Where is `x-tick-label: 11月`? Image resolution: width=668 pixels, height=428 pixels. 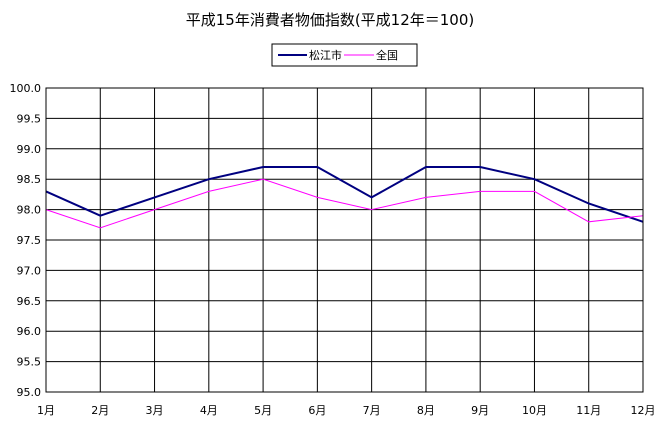
x-tick-label: 11月 is located at coordinates (588, 410).